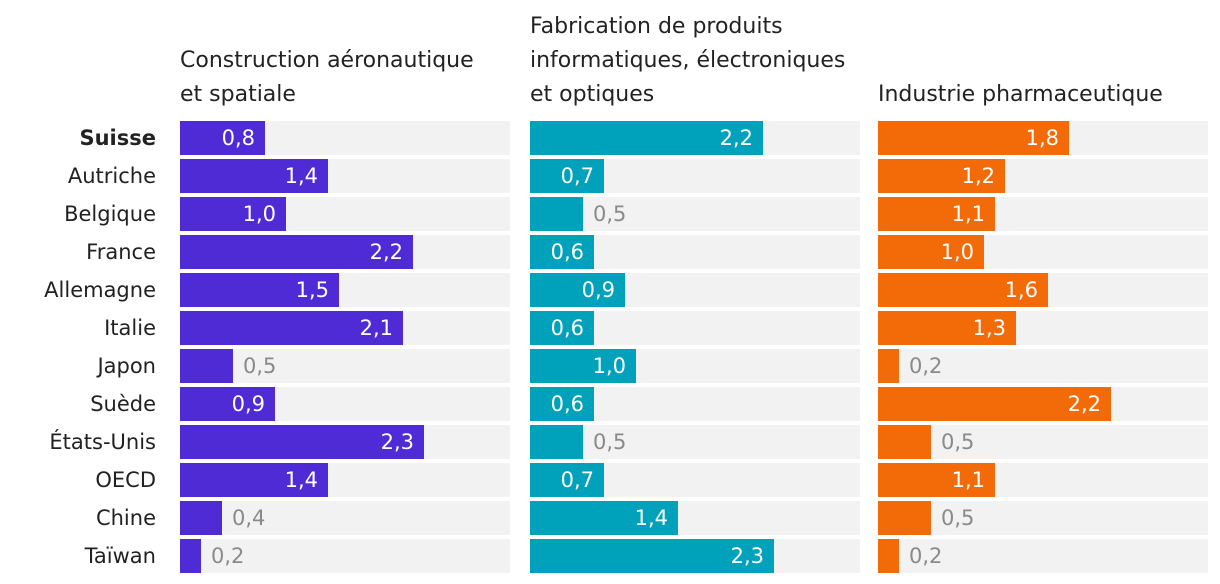 This screenshot has width=1220, height=584. I want to click on panel-title: Industrie pharmaceutique, so click(1020, 94).